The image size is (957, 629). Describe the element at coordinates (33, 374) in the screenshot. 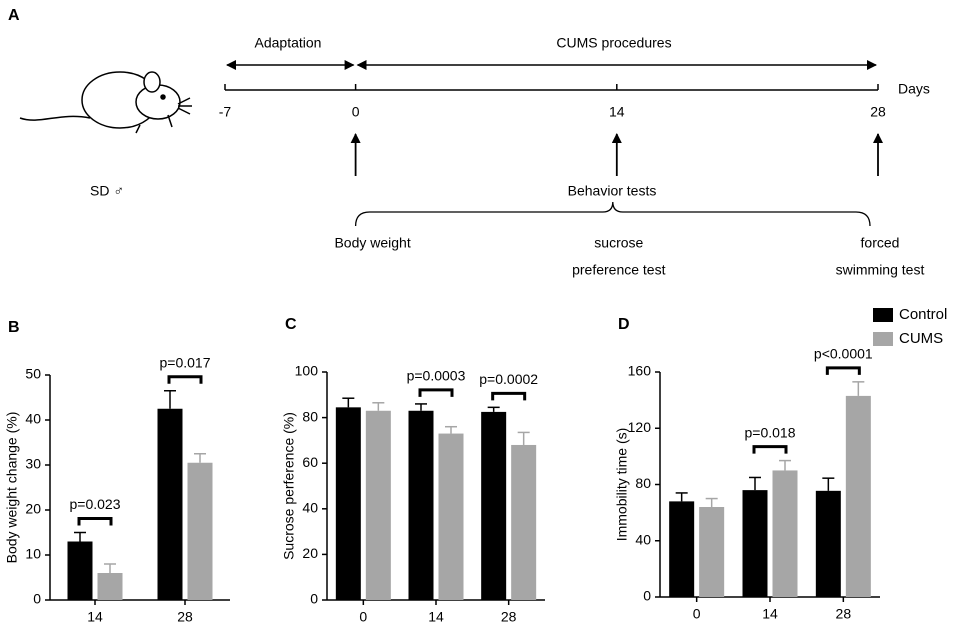

I see `y-tick-label: 50` at that location.